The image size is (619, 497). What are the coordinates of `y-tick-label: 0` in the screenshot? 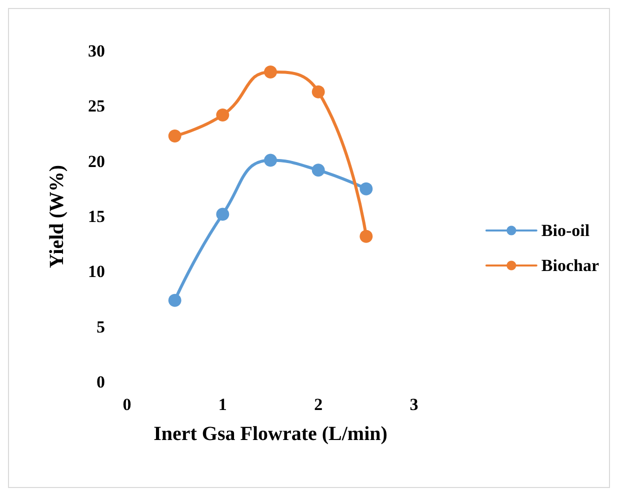 It's located at (100, 382).